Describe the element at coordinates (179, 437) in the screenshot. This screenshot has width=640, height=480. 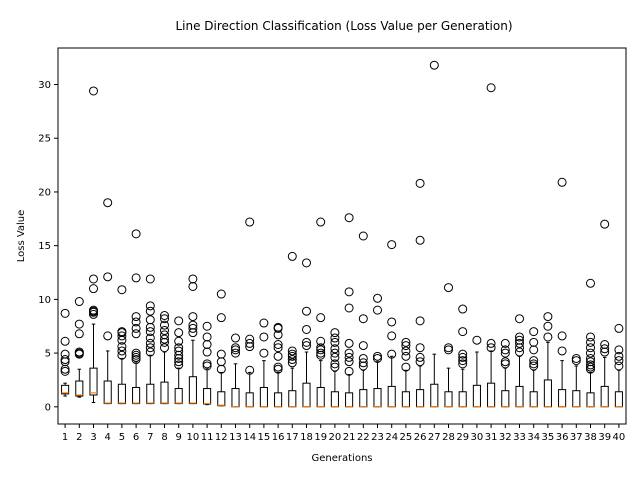
I see `x-tick-label: 9` at that location.